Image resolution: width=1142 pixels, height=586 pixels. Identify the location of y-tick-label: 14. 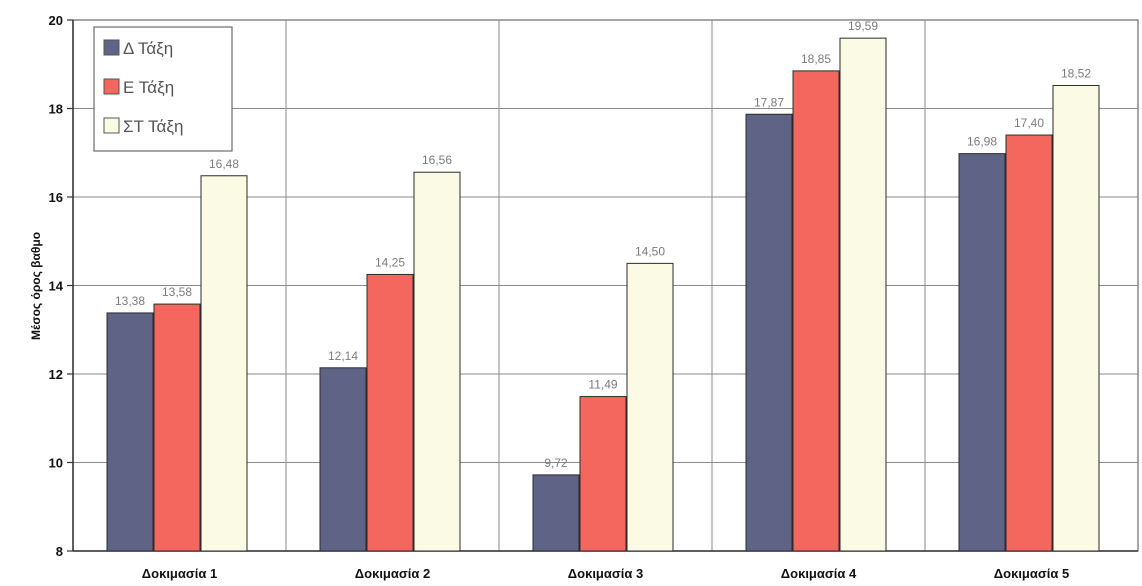
(56, 286).